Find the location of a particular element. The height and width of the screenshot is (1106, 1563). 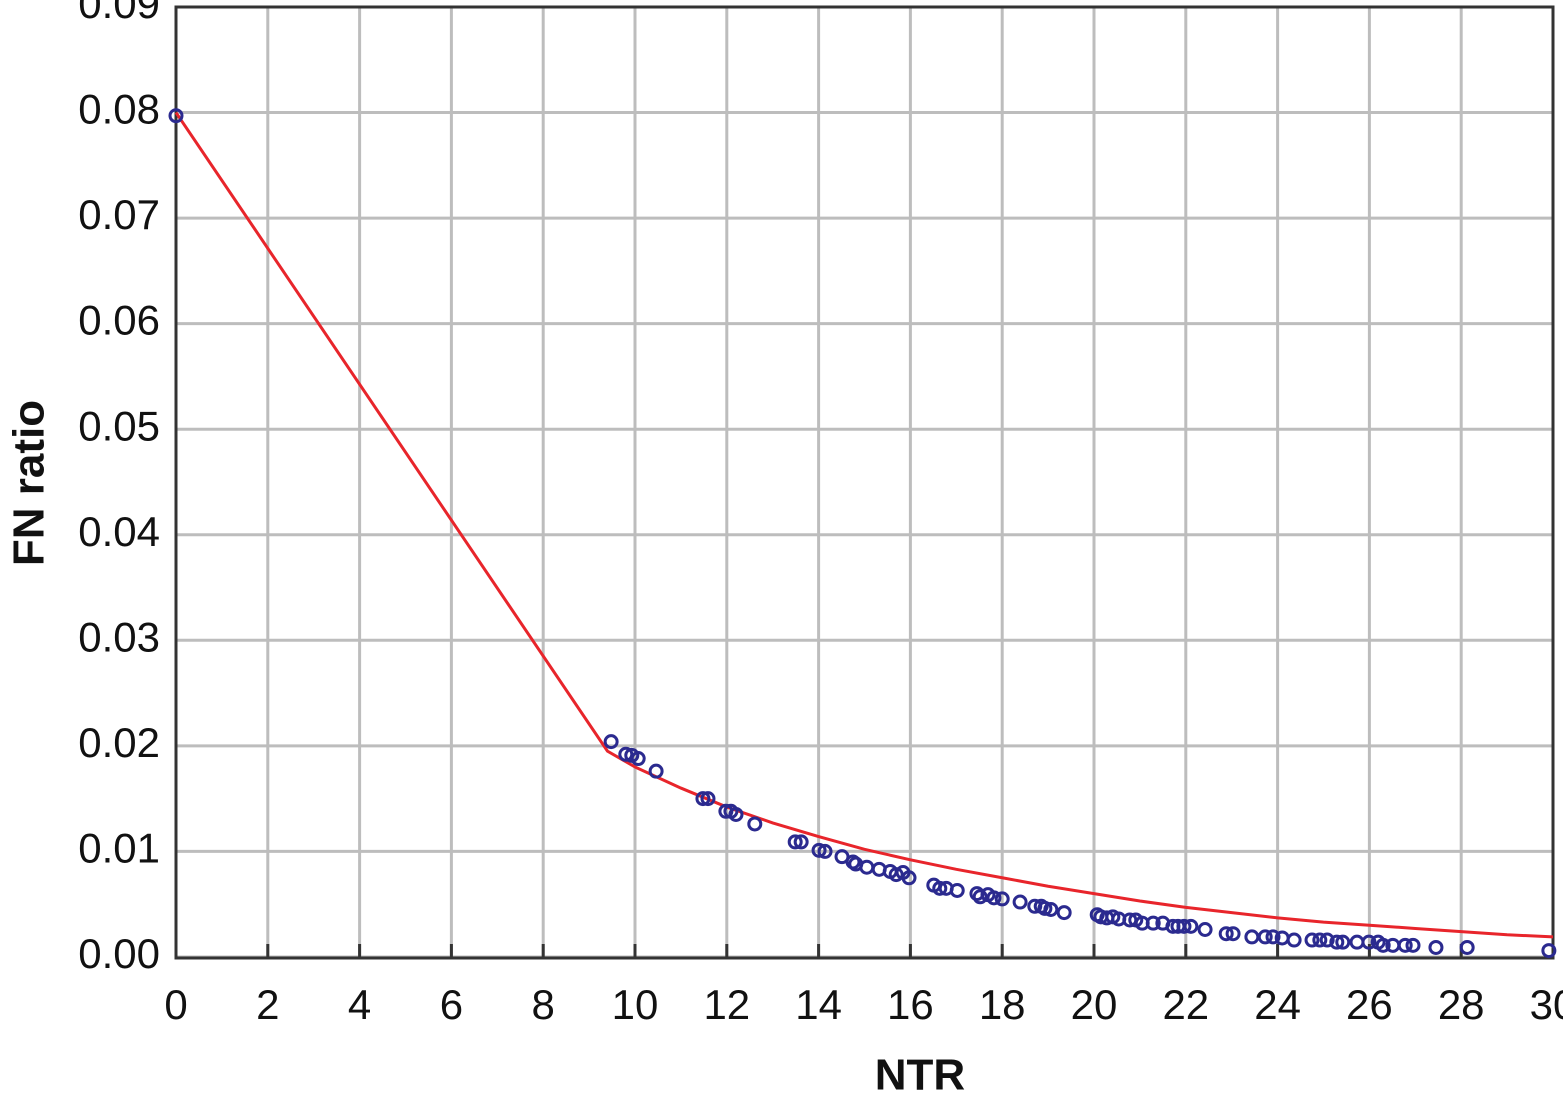

y-tick-label: 0.05 is located at coordinates (119, 425).